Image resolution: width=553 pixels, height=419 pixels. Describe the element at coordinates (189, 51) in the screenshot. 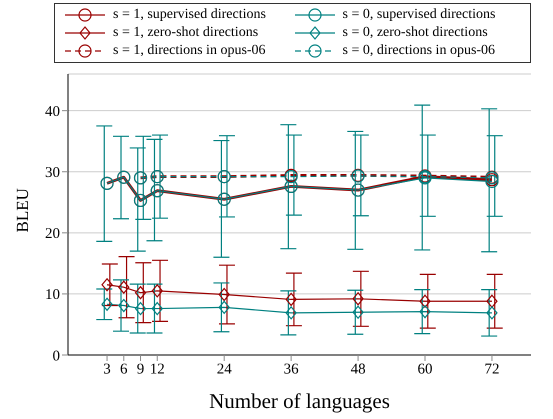

I see `legend-label: s = 1, directions in opus-06` at that location.